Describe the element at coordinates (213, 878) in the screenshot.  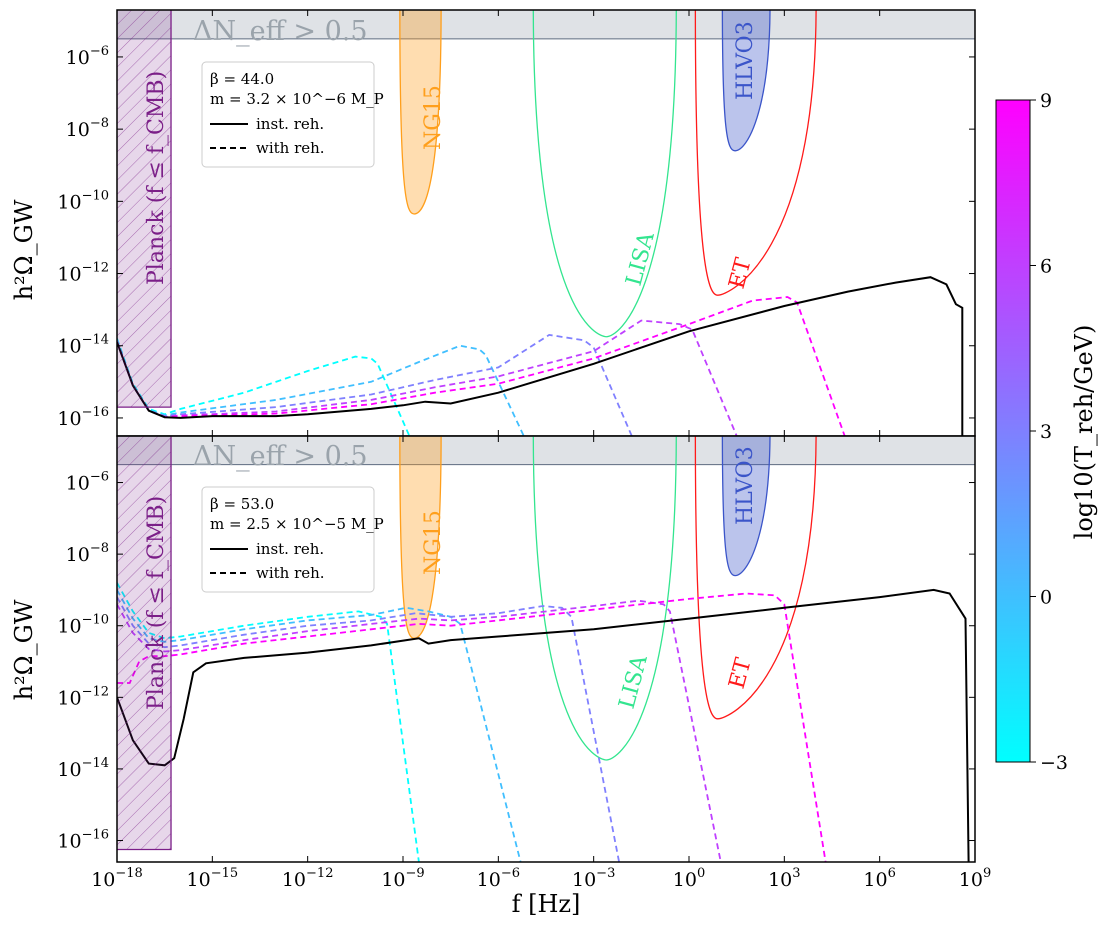
I see `x-tick-label: 10⁻¹⁵` at that location.